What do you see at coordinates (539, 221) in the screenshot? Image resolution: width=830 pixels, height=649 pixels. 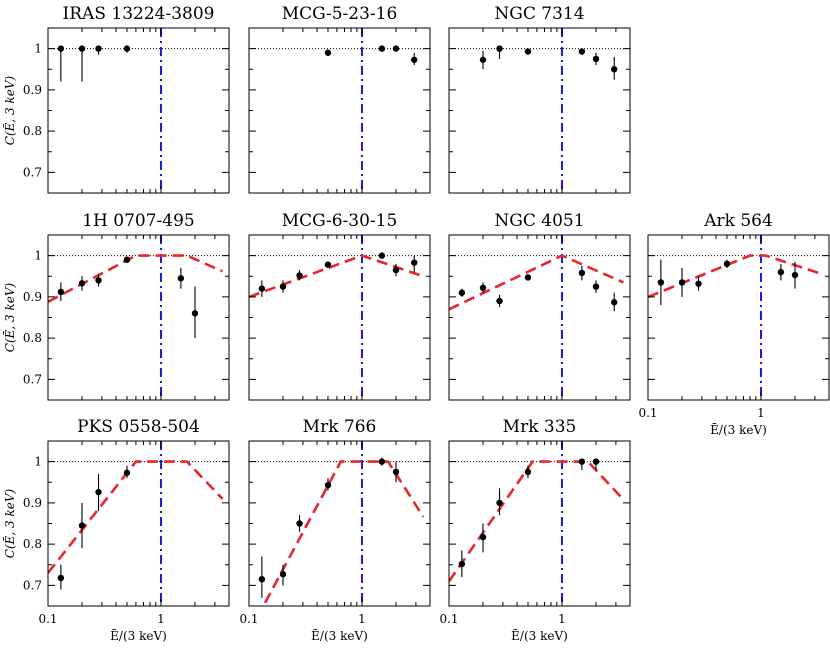 I see `panel-title: NGC 4051` at bounding box center [539, 221].